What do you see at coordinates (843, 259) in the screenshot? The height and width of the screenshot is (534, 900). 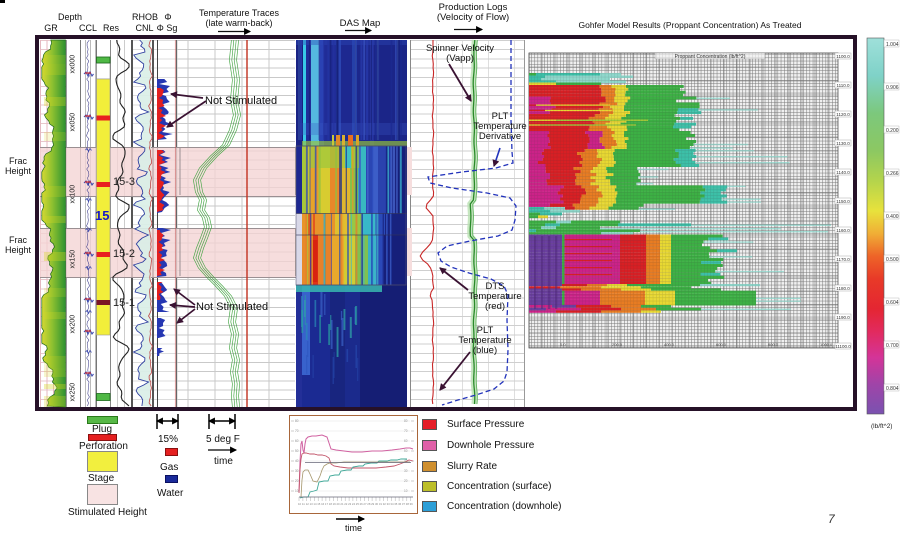 I see `svg-text: 1170.0` at bounding box center [843, 259].